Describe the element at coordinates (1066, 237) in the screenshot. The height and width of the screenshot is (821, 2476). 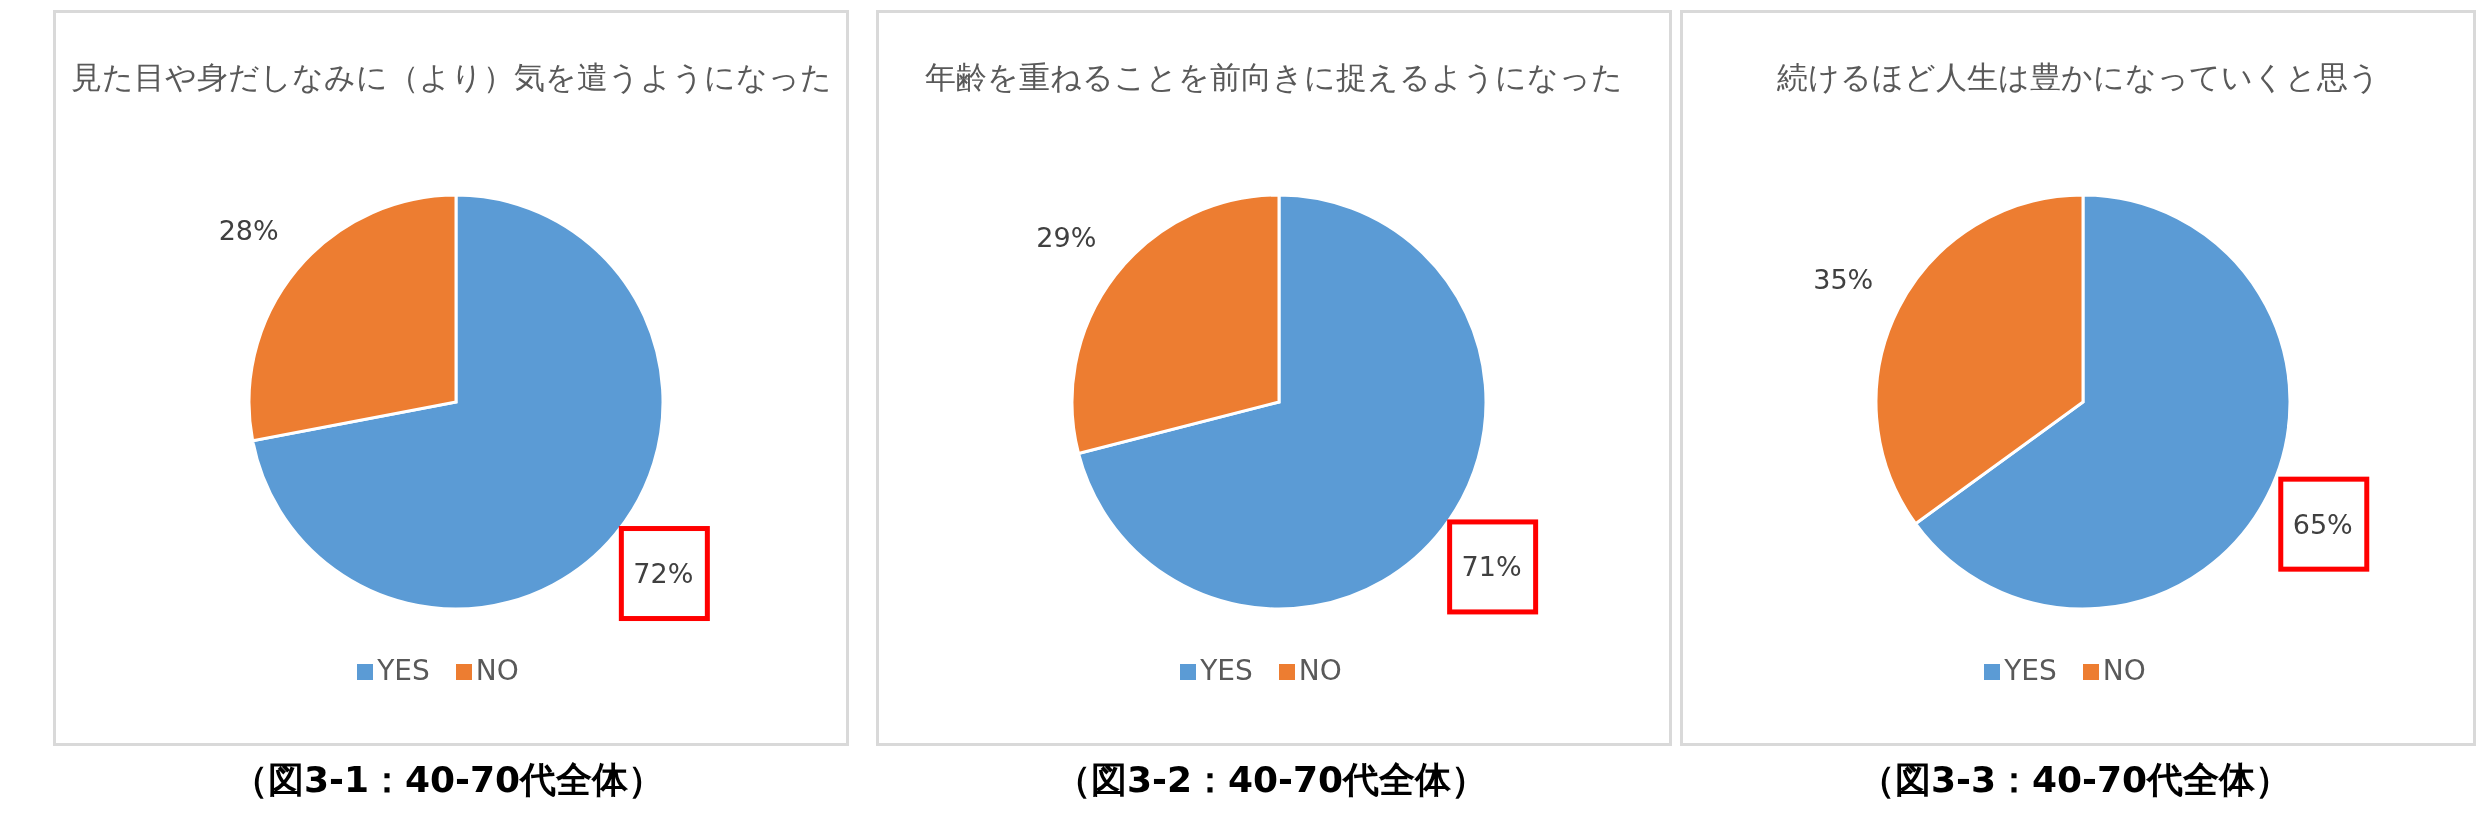
I see `data-label: 29%` at that location.